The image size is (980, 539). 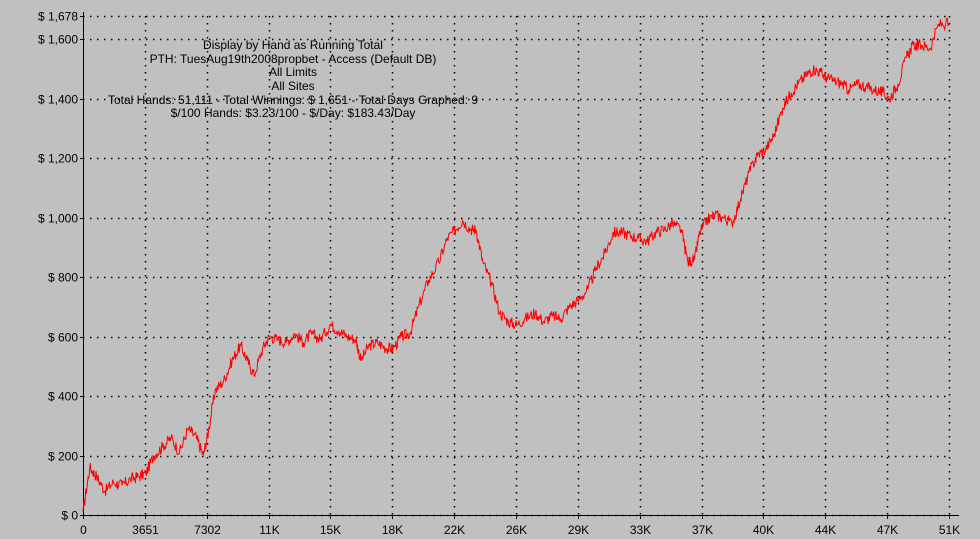 I want to click on y-tick-label: $ 0, so click(x=69, y=516).